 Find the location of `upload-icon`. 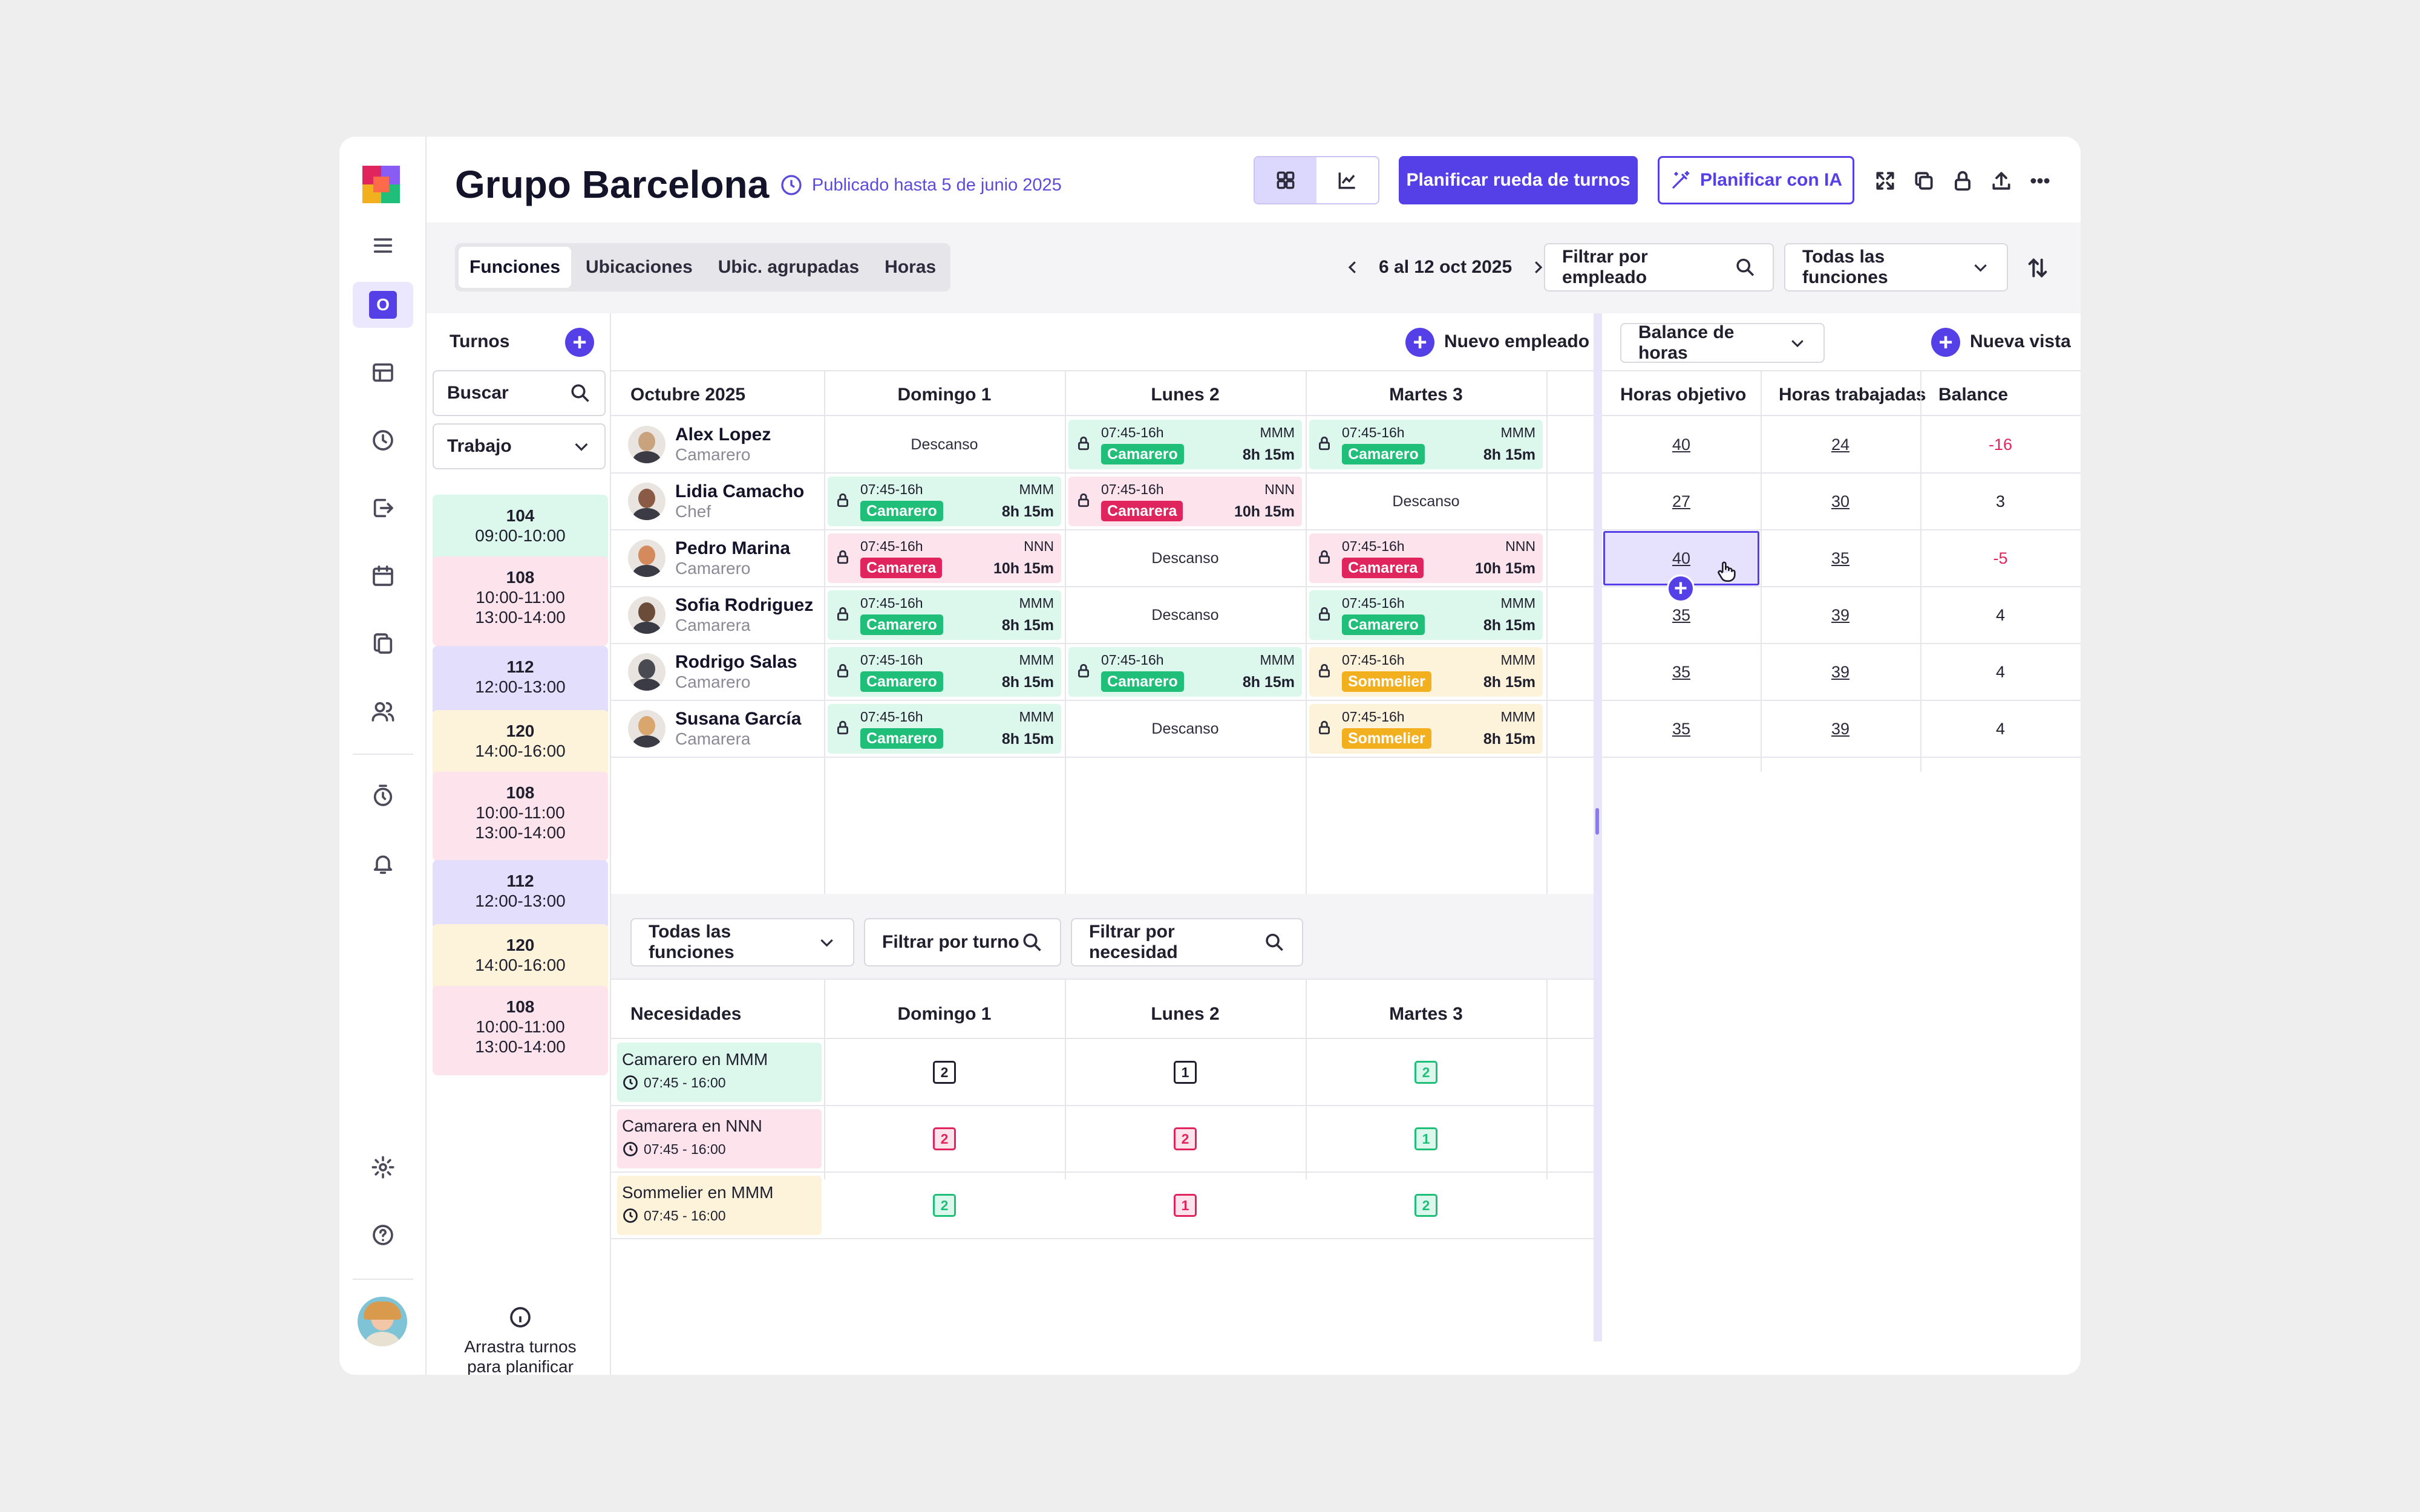

upload-icon is located at coordinates (2001, 181).